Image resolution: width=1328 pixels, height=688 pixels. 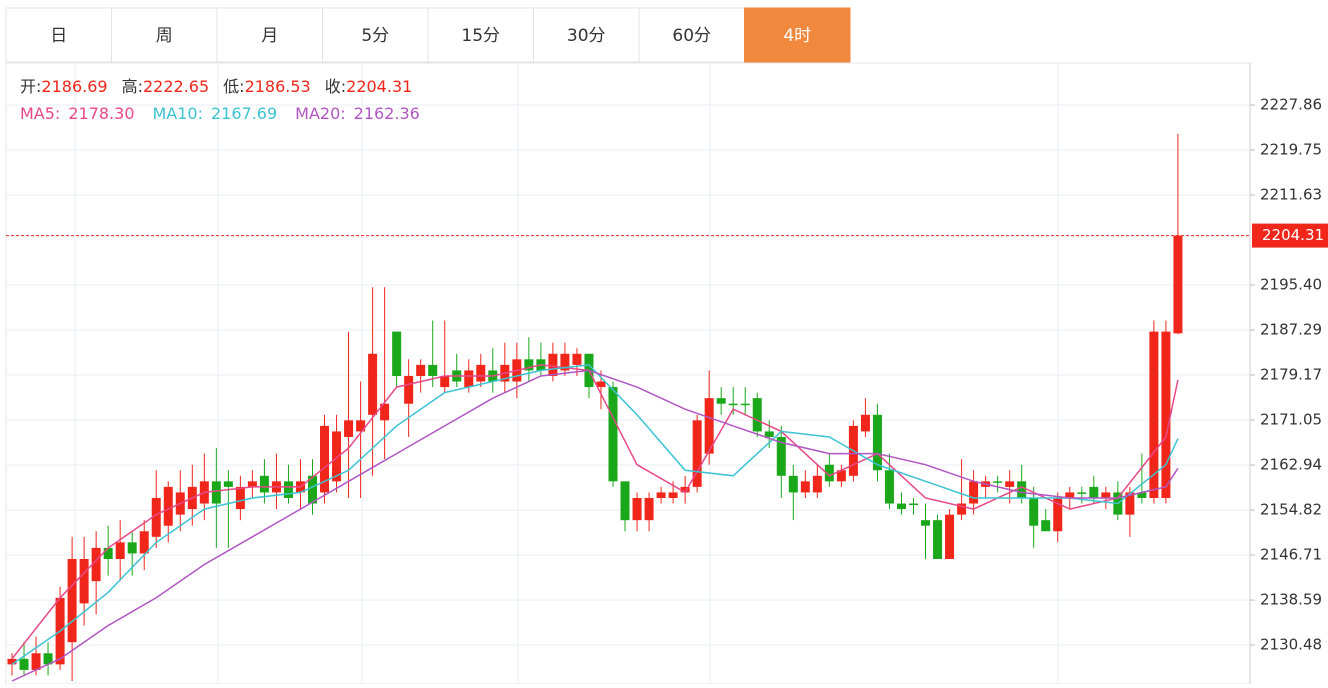 I want to click on ohlc-value: 2204.31, so click(x=379, y=86).